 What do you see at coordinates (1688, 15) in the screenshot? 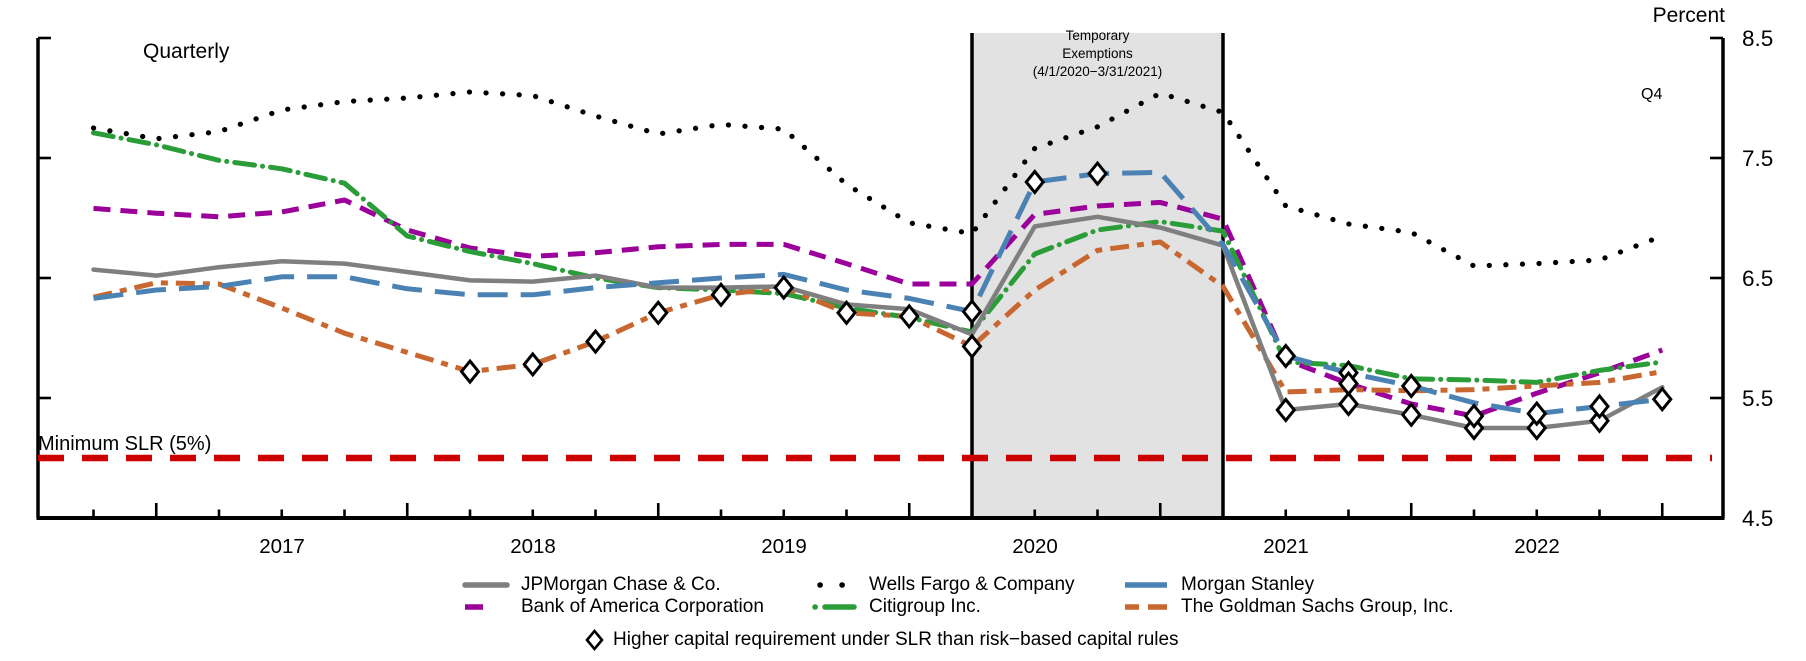
I see `y-axis-unit-label: Percent` at bounding box center [1688, 15].